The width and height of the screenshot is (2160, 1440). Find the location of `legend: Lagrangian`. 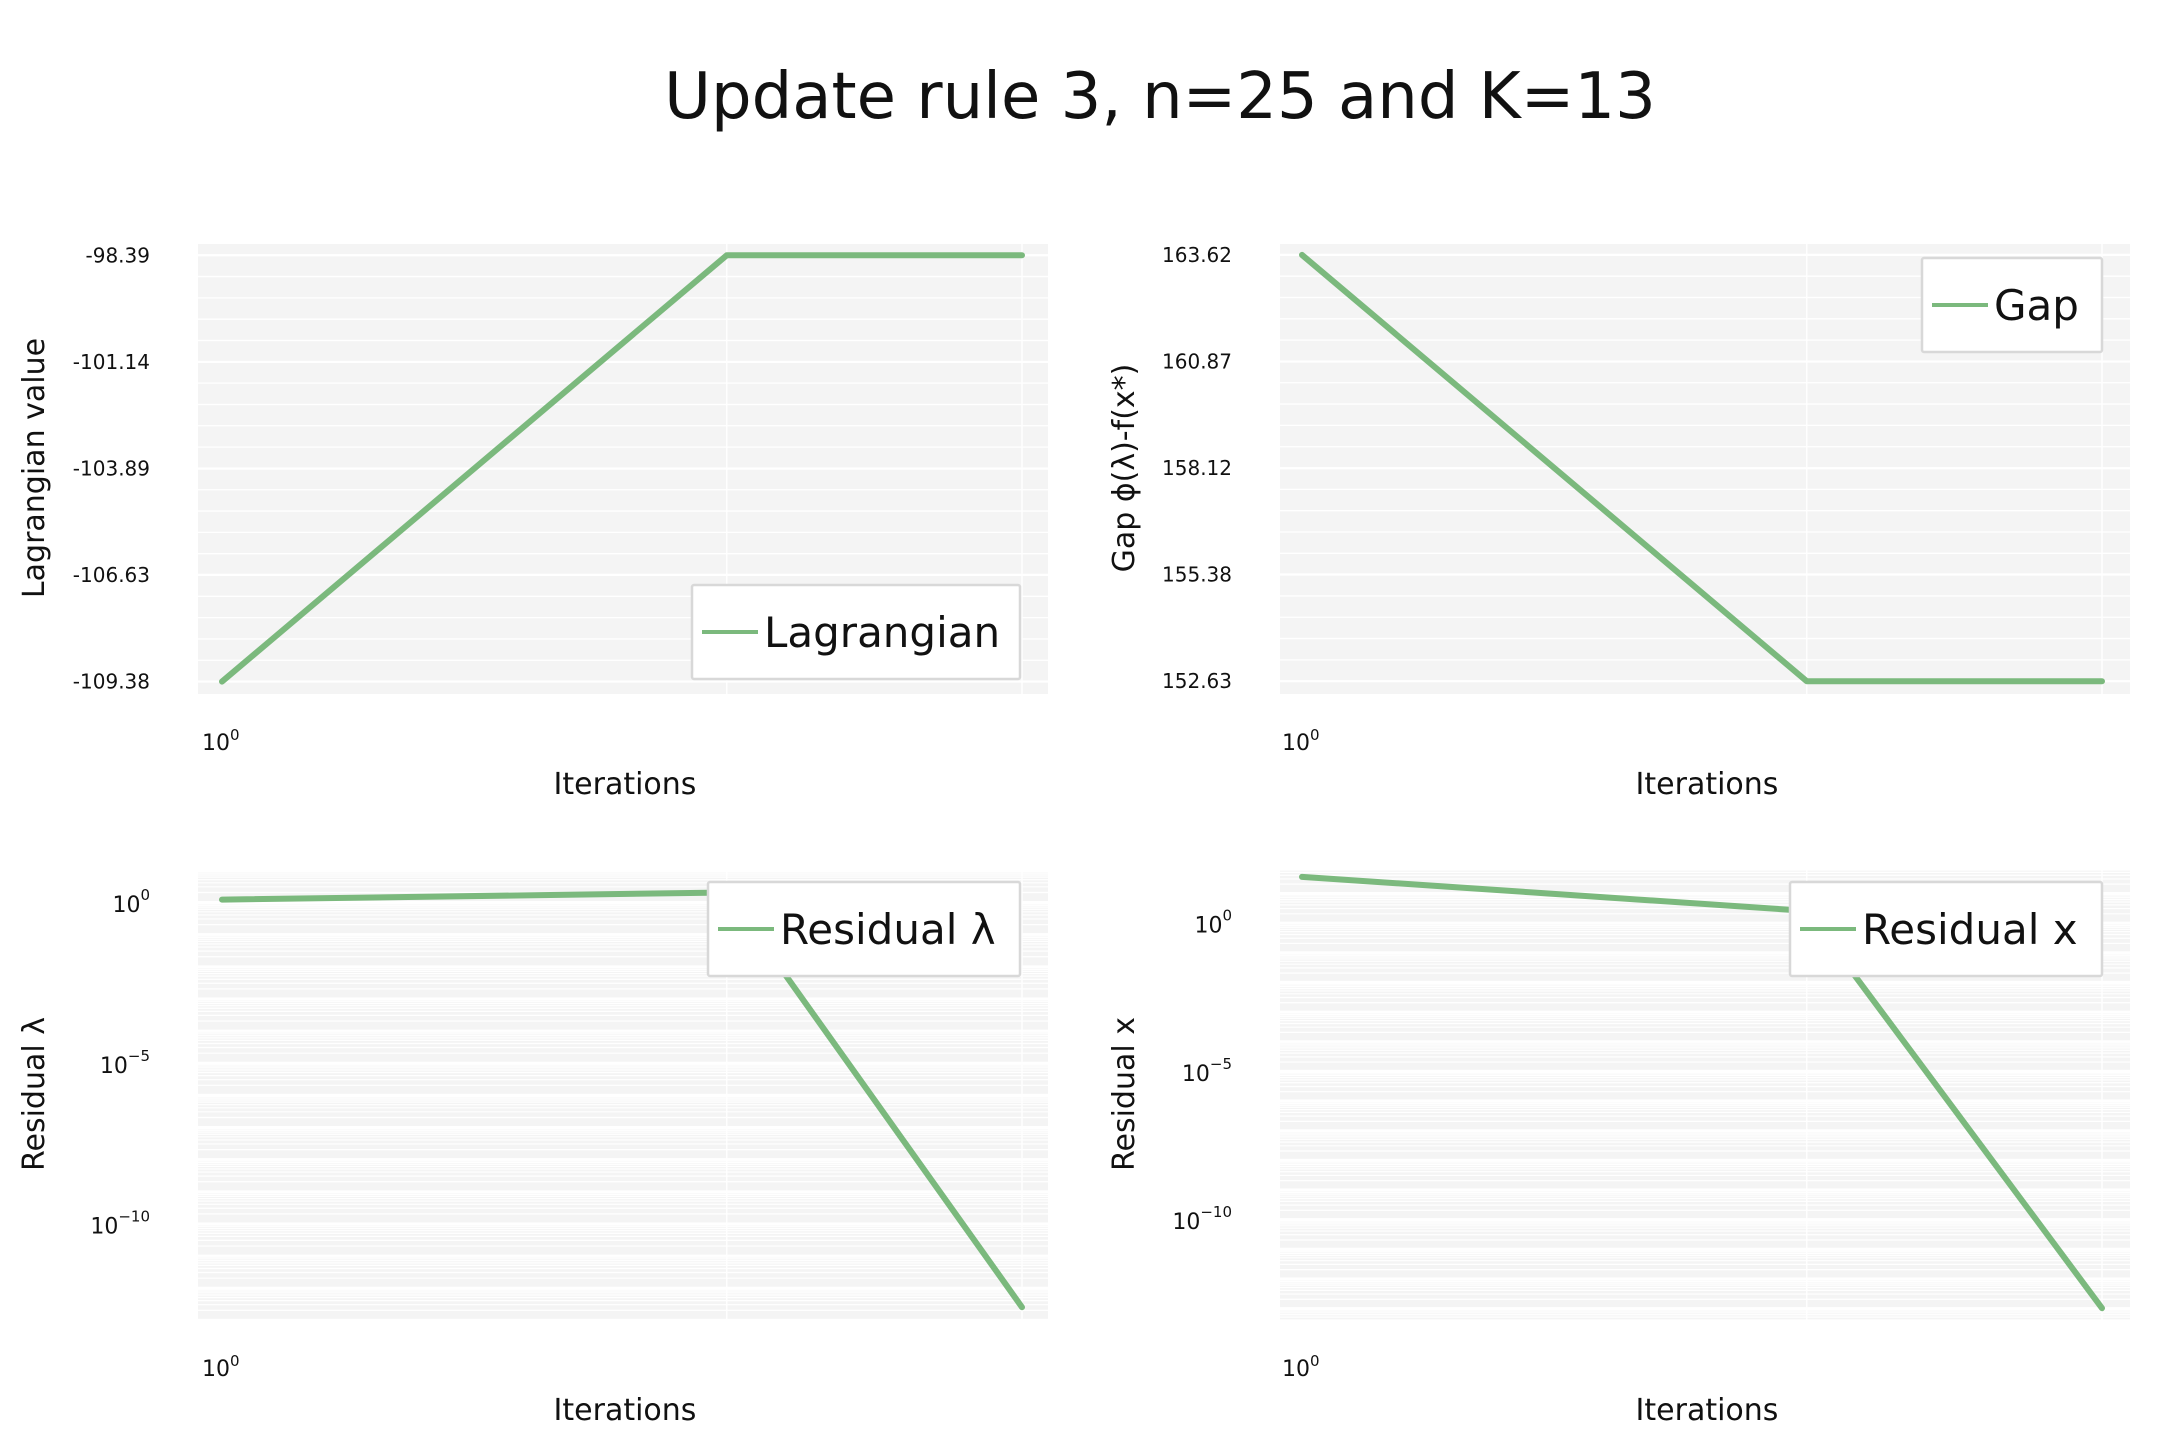

legend: Lagrangian is located at coordinates (856, 632).